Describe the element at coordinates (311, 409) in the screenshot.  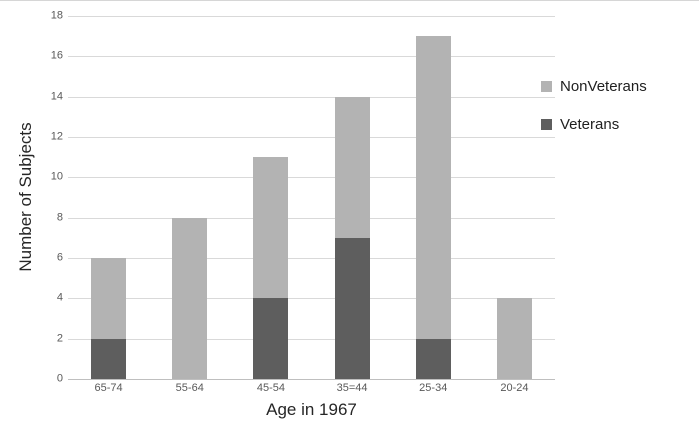
I see `x-axis-title: Age in 1967` at that location.